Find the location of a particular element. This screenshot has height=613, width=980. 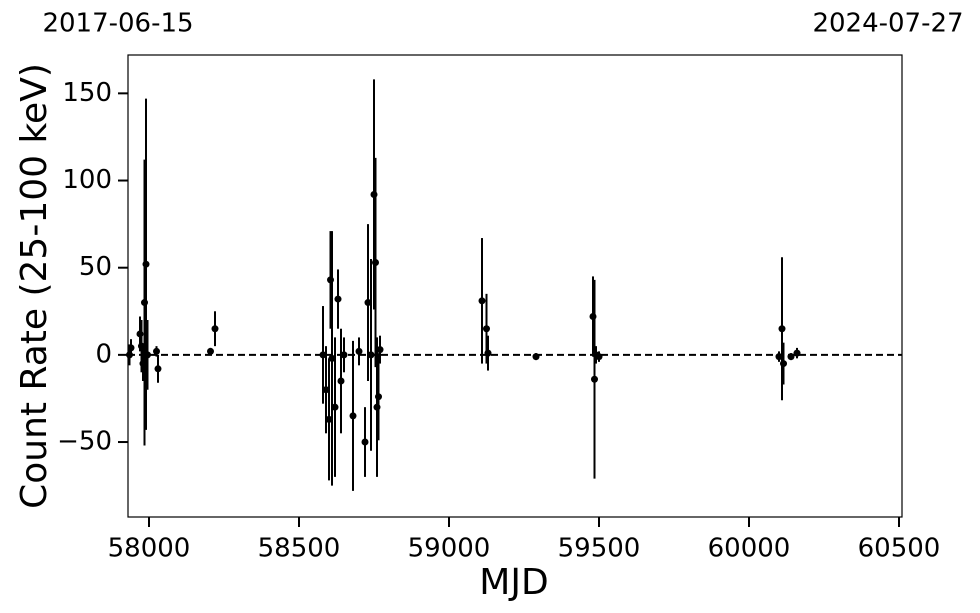

y-tick-label: −50 is located at coordinates (84, 442).